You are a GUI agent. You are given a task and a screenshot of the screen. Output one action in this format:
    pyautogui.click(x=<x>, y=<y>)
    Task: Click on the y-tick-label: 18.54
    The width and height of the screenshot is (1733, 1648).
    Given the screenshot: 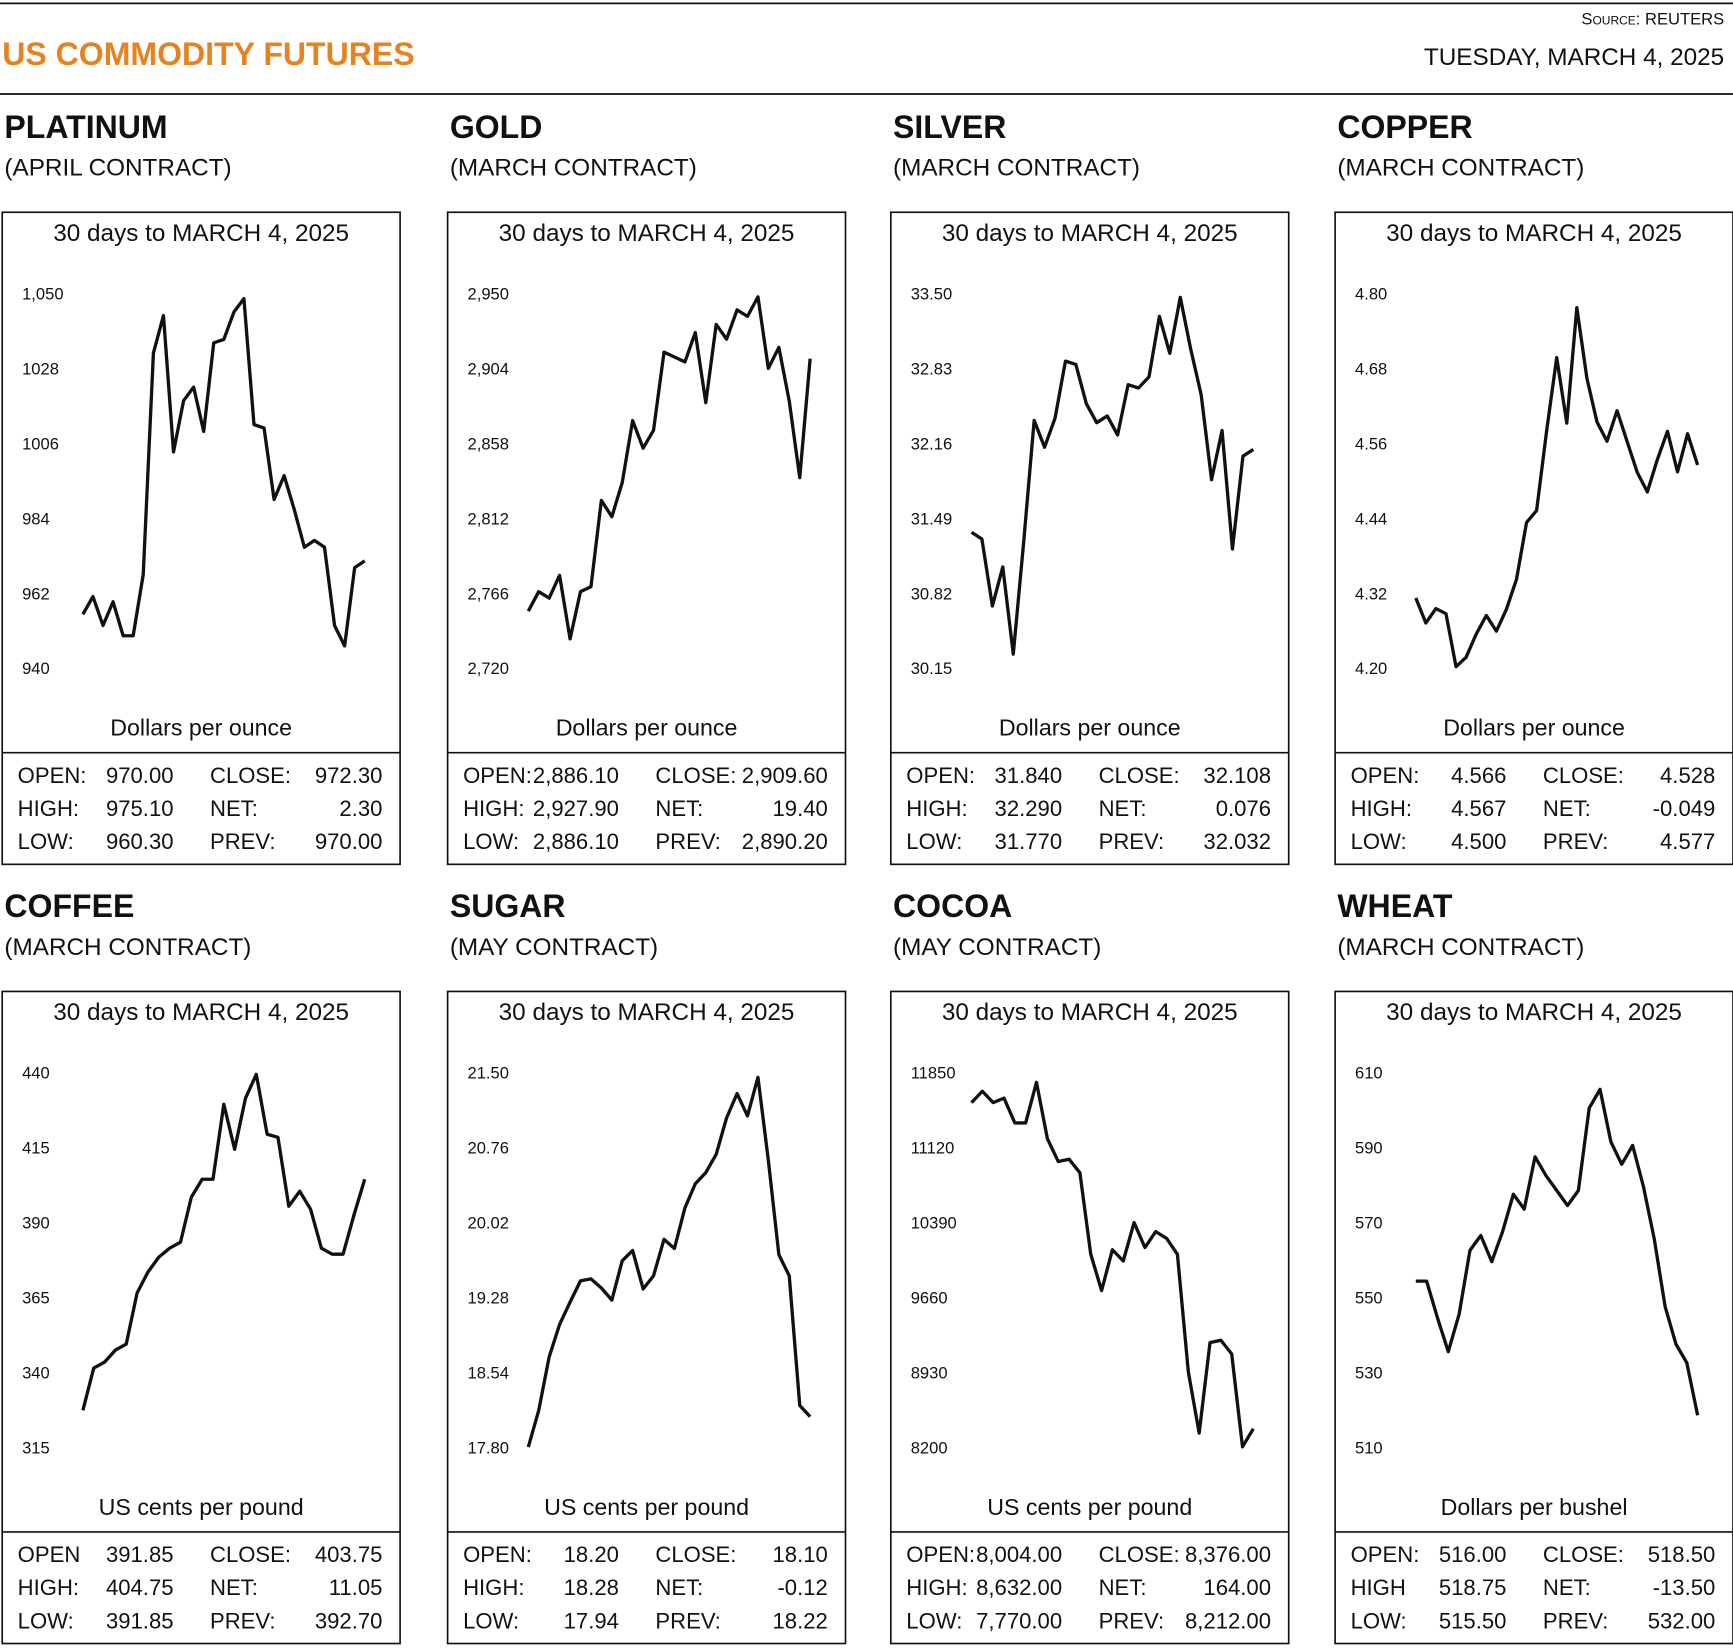 What is the action you would take?
    pyautogui.click(x=488, y=1372)
    